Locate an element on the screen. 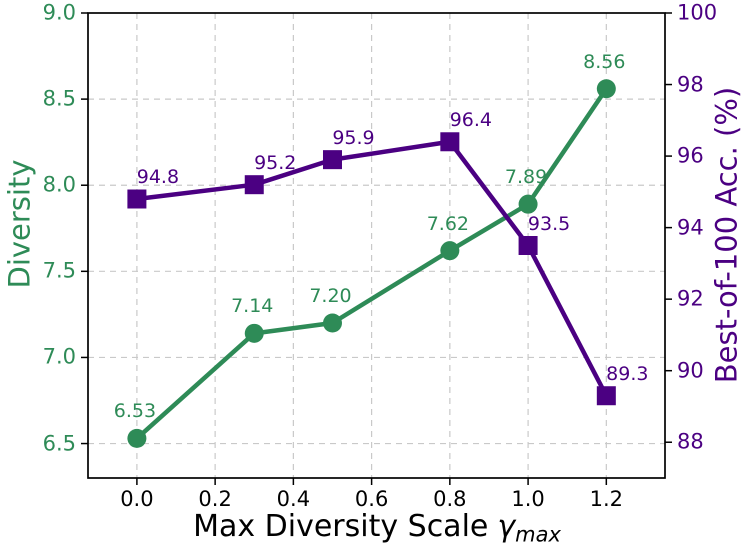 The image size is (756, 556). right-tick-label: 100 is located at coordinates (697, 12).